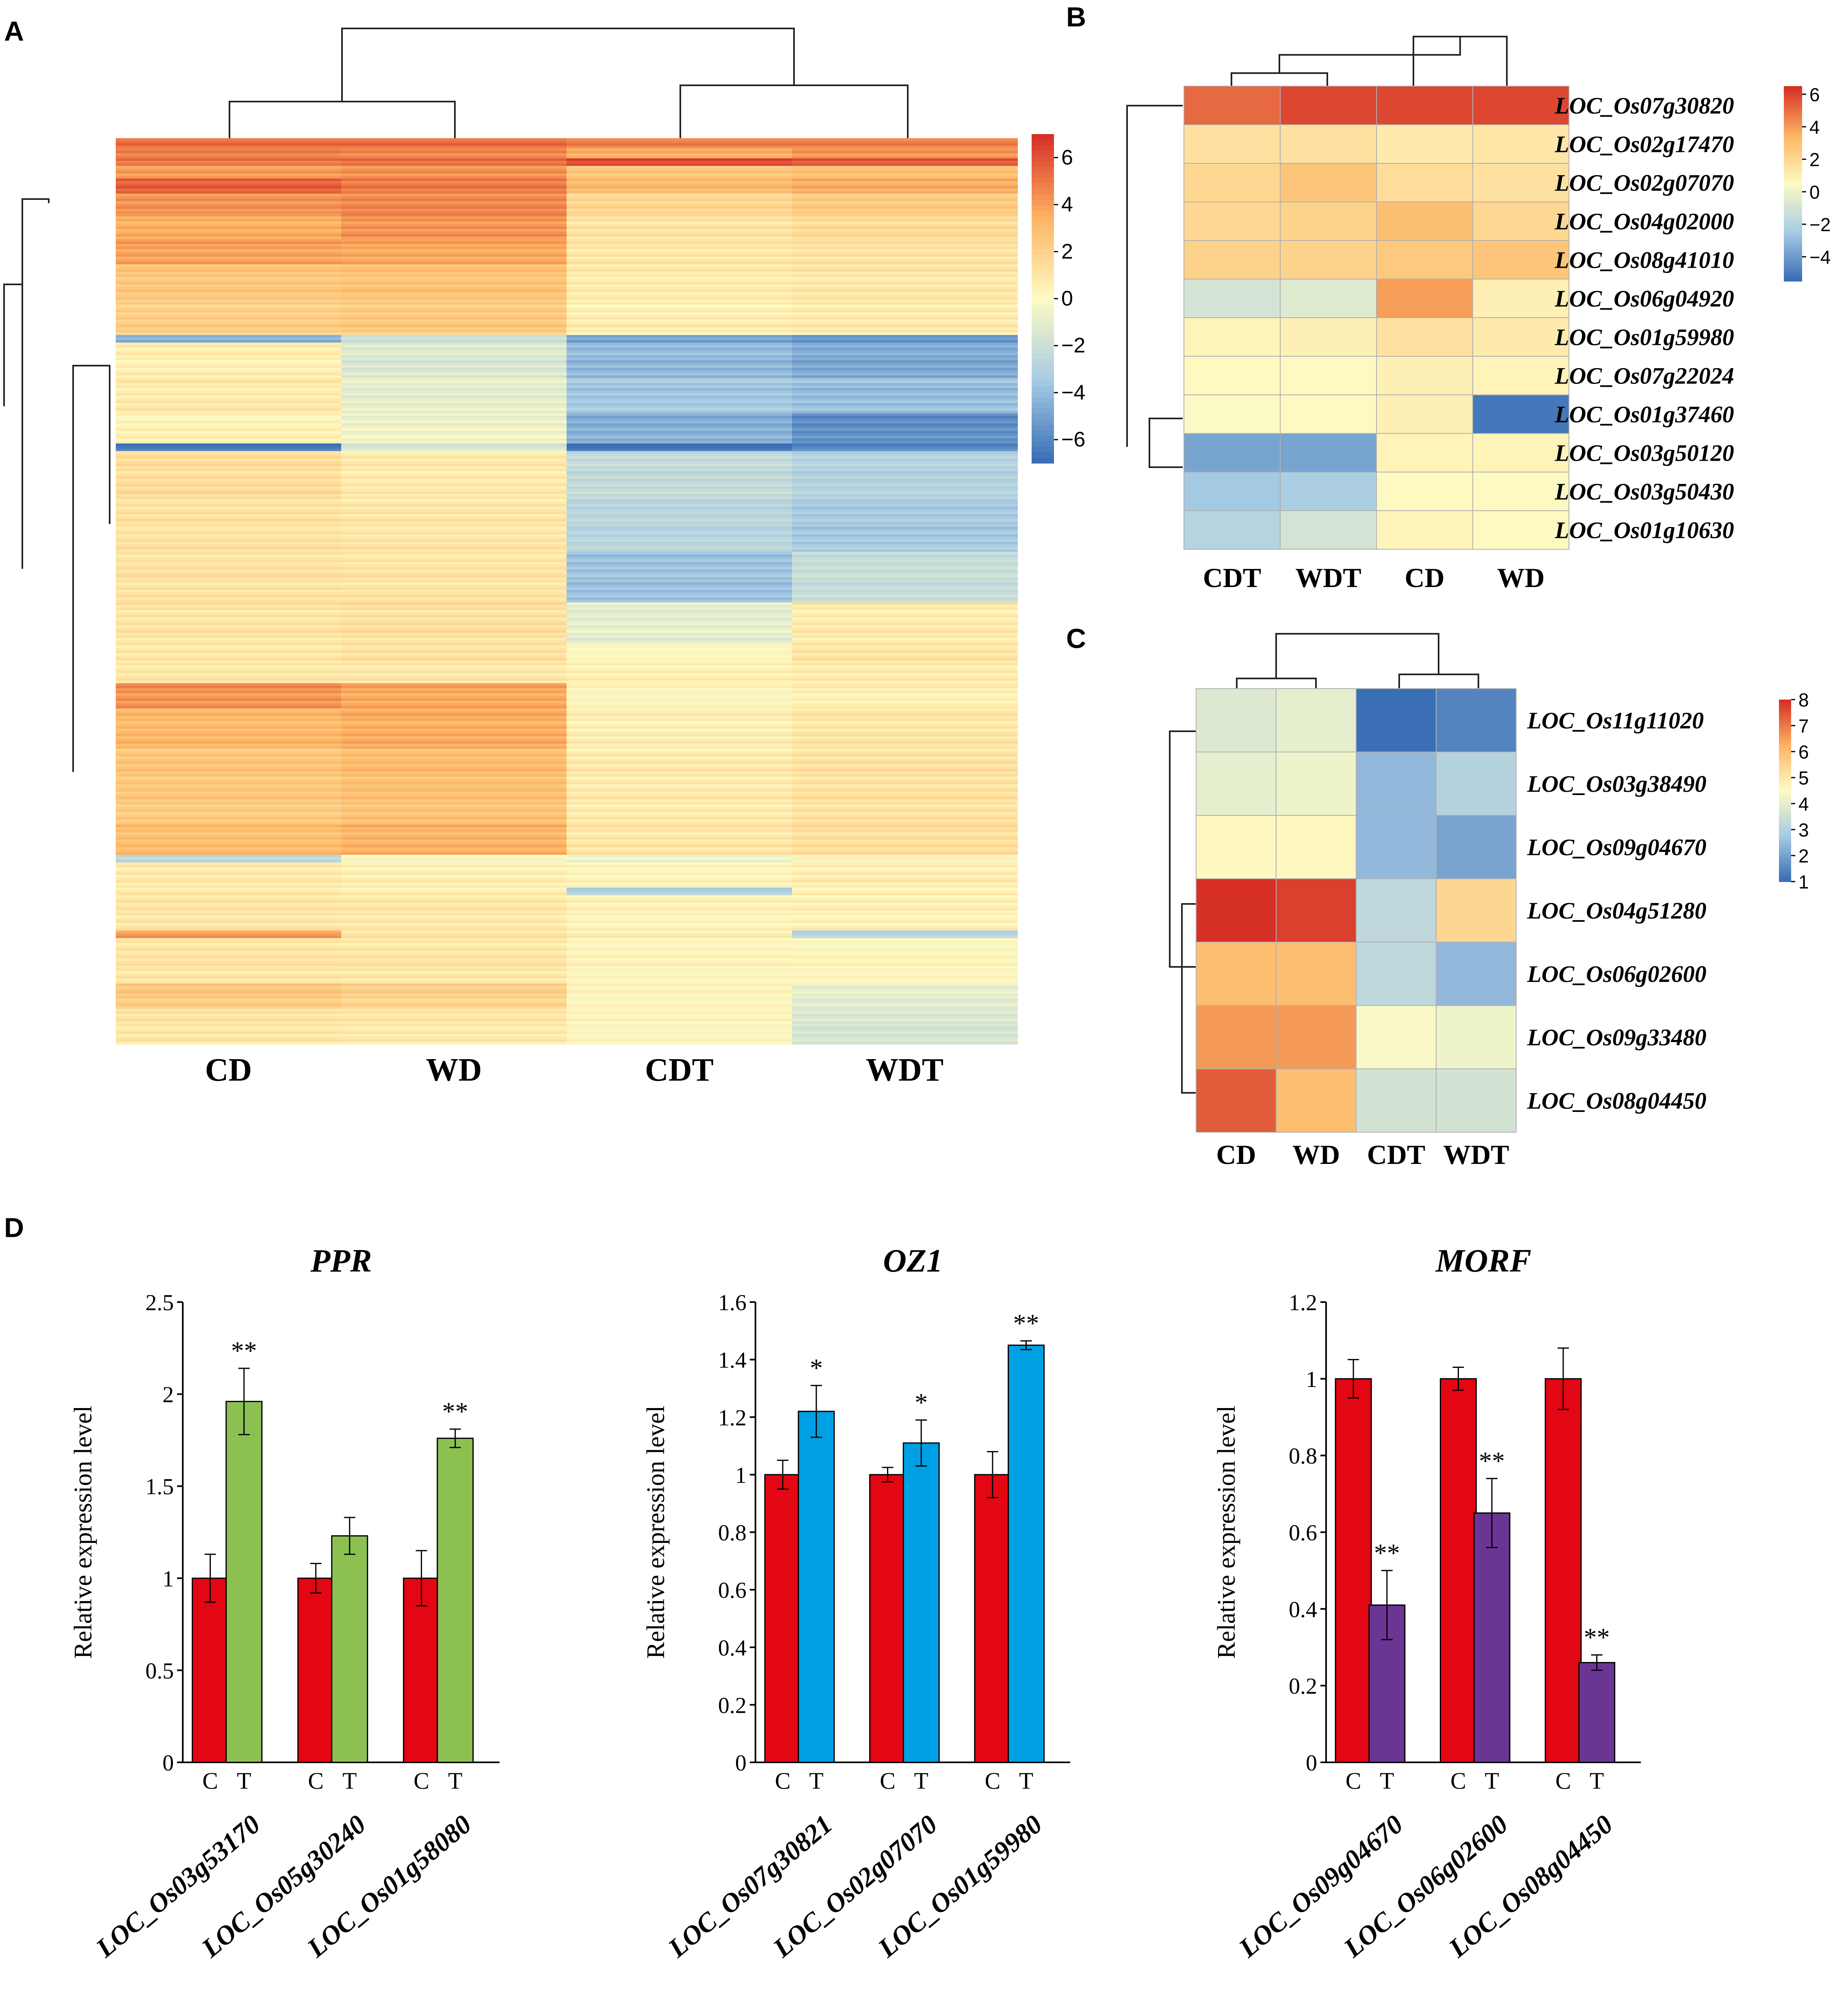  Describe the element at coordinates (1803, 778) in the screenshot. I see `heatmap-c-colorbar-label: 5` at that location.